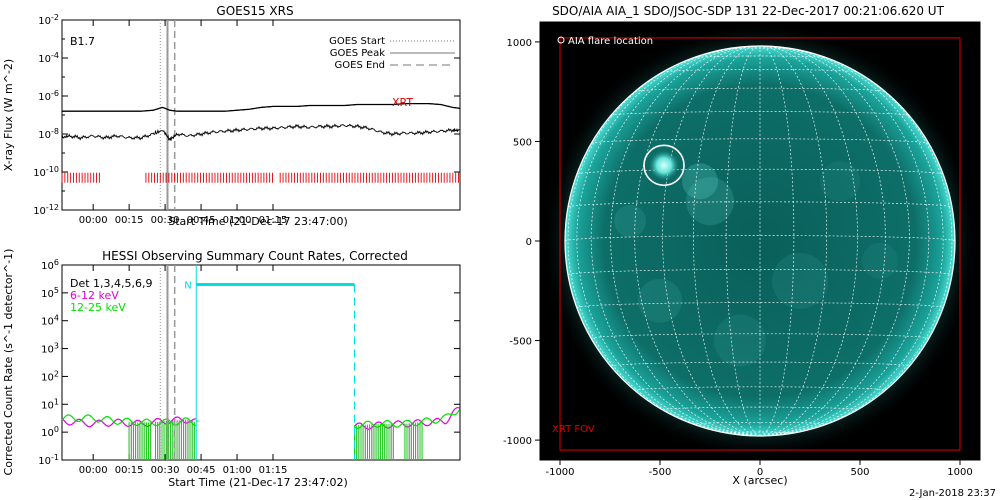  What do you see at coordinates (165, 220) in the screenshot?
I see `goes-x-tick-label: 00:30` at bounding box center [165, 220].